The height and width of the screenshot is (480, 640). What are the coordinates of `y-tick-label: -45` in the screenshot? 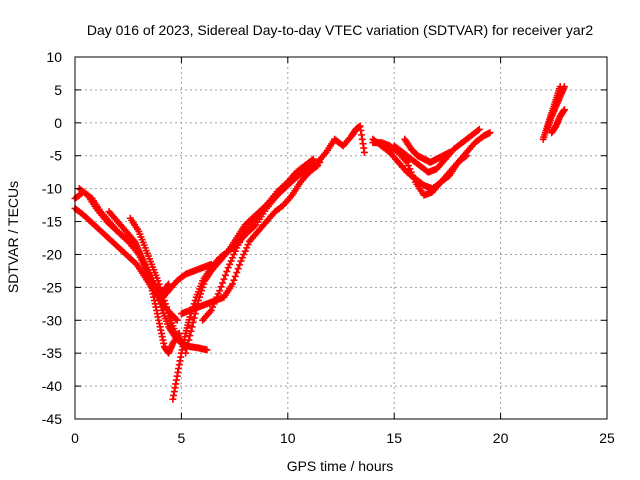 It's located at (52, 419).